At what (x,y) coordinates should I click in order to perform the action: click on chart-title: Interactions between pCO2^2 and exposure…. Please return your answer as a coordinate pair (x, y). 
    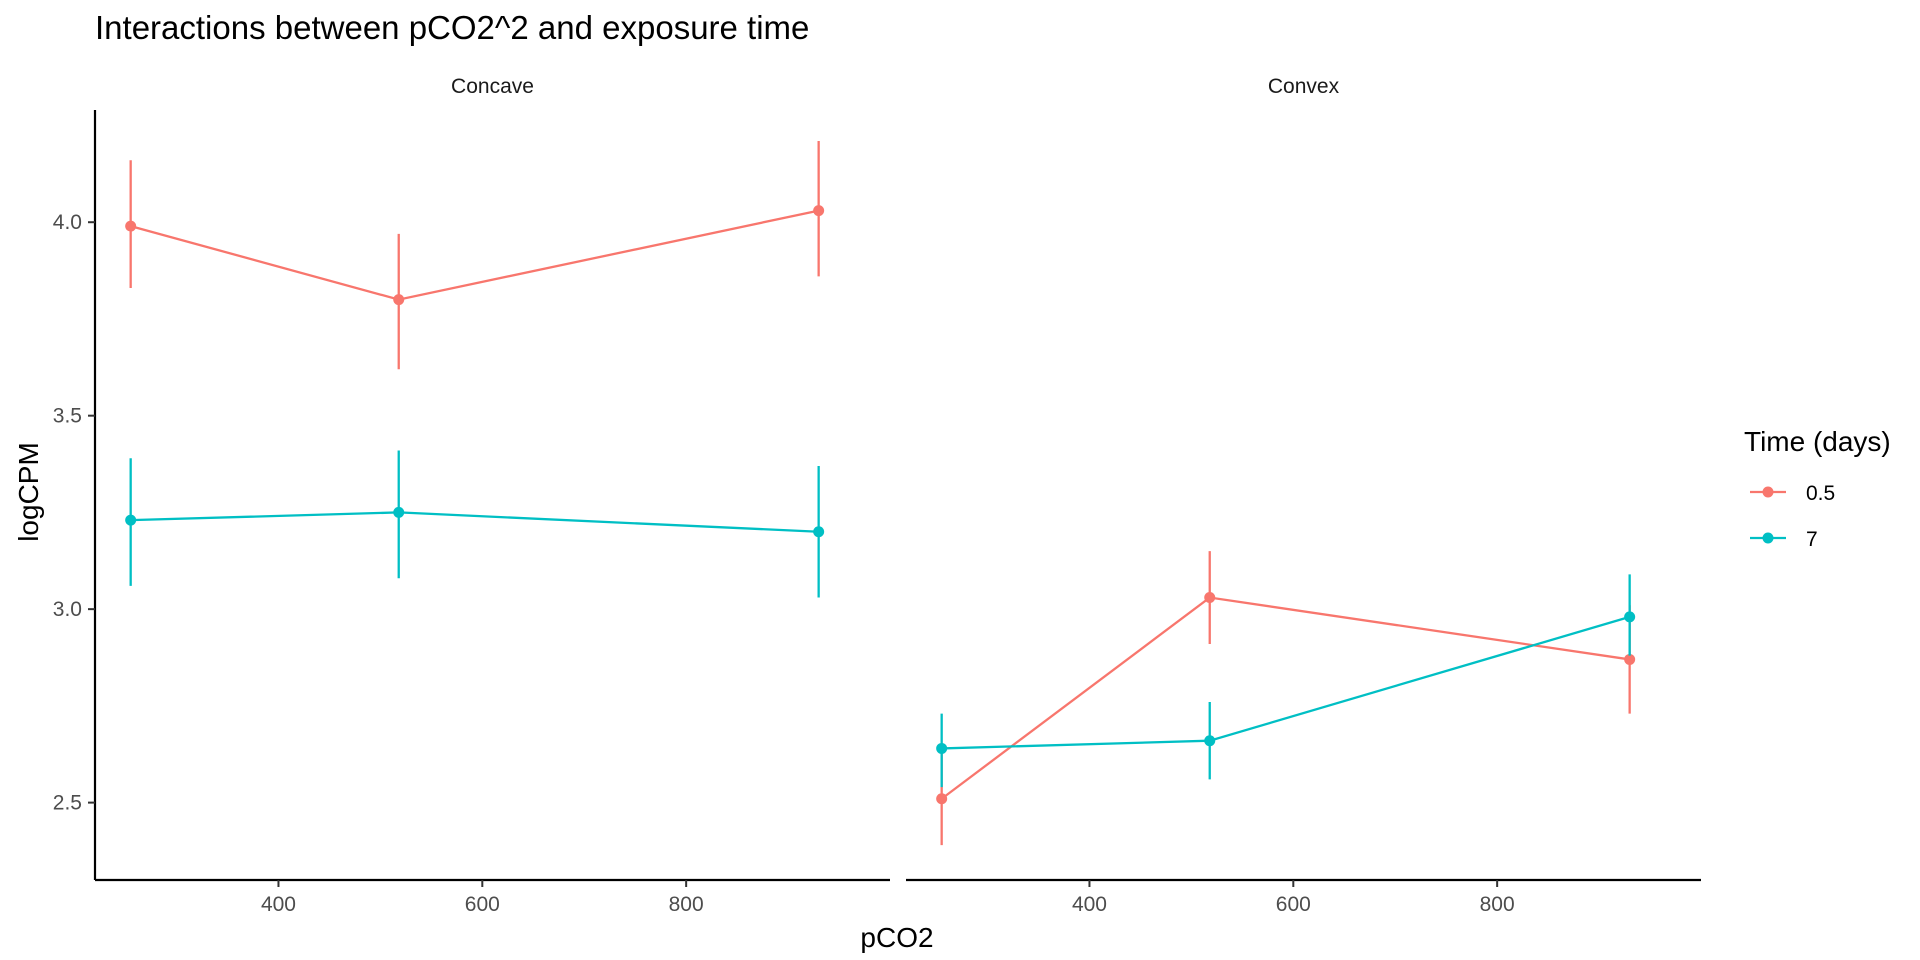
    Looking at the image, I should click on (452, 27).